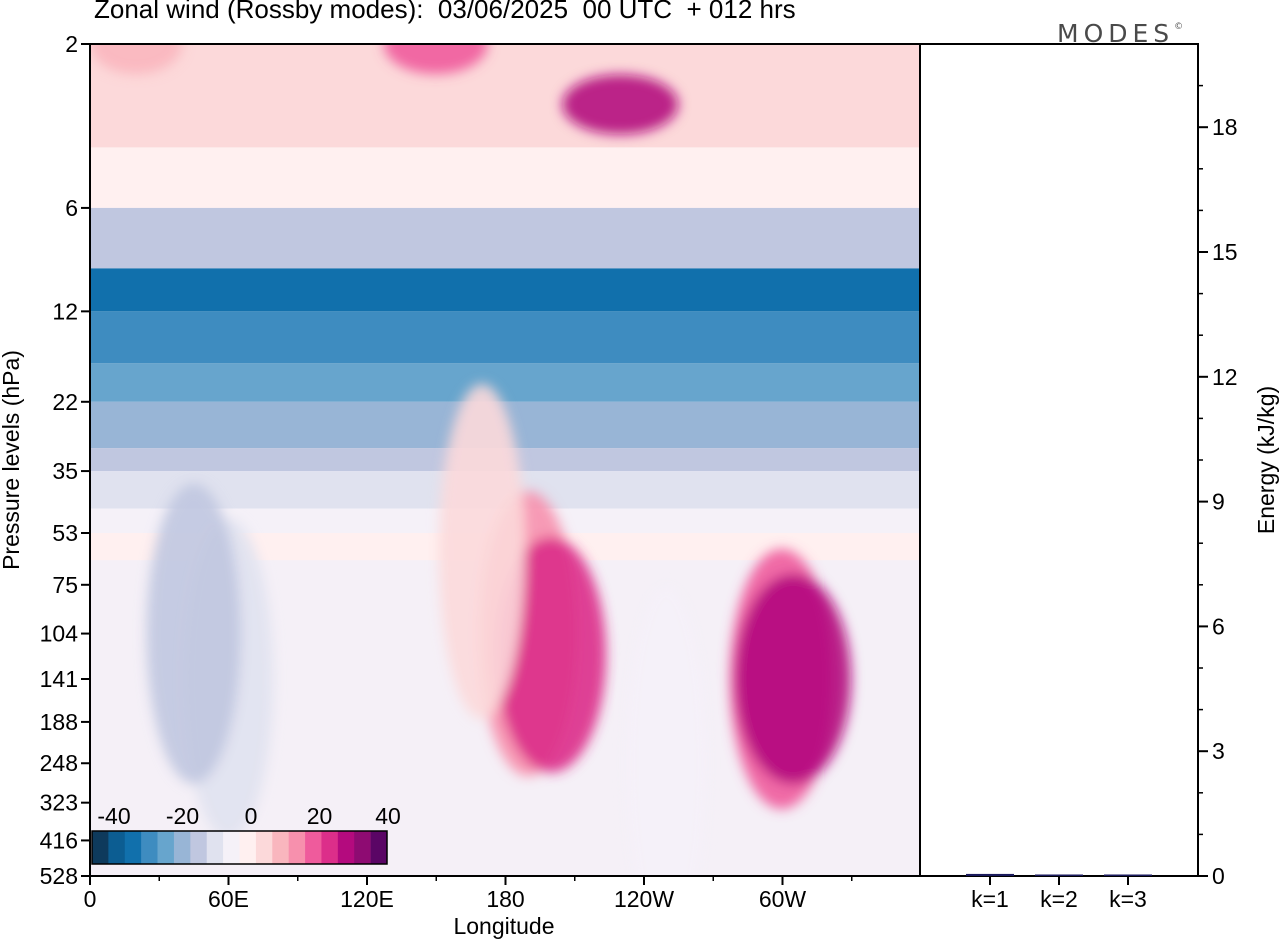  What do you see at coordinates (12, 460) in the screenshot?
I see `y-axis-label: Pressure levels (hPa)` at bounding box center [12, 460].